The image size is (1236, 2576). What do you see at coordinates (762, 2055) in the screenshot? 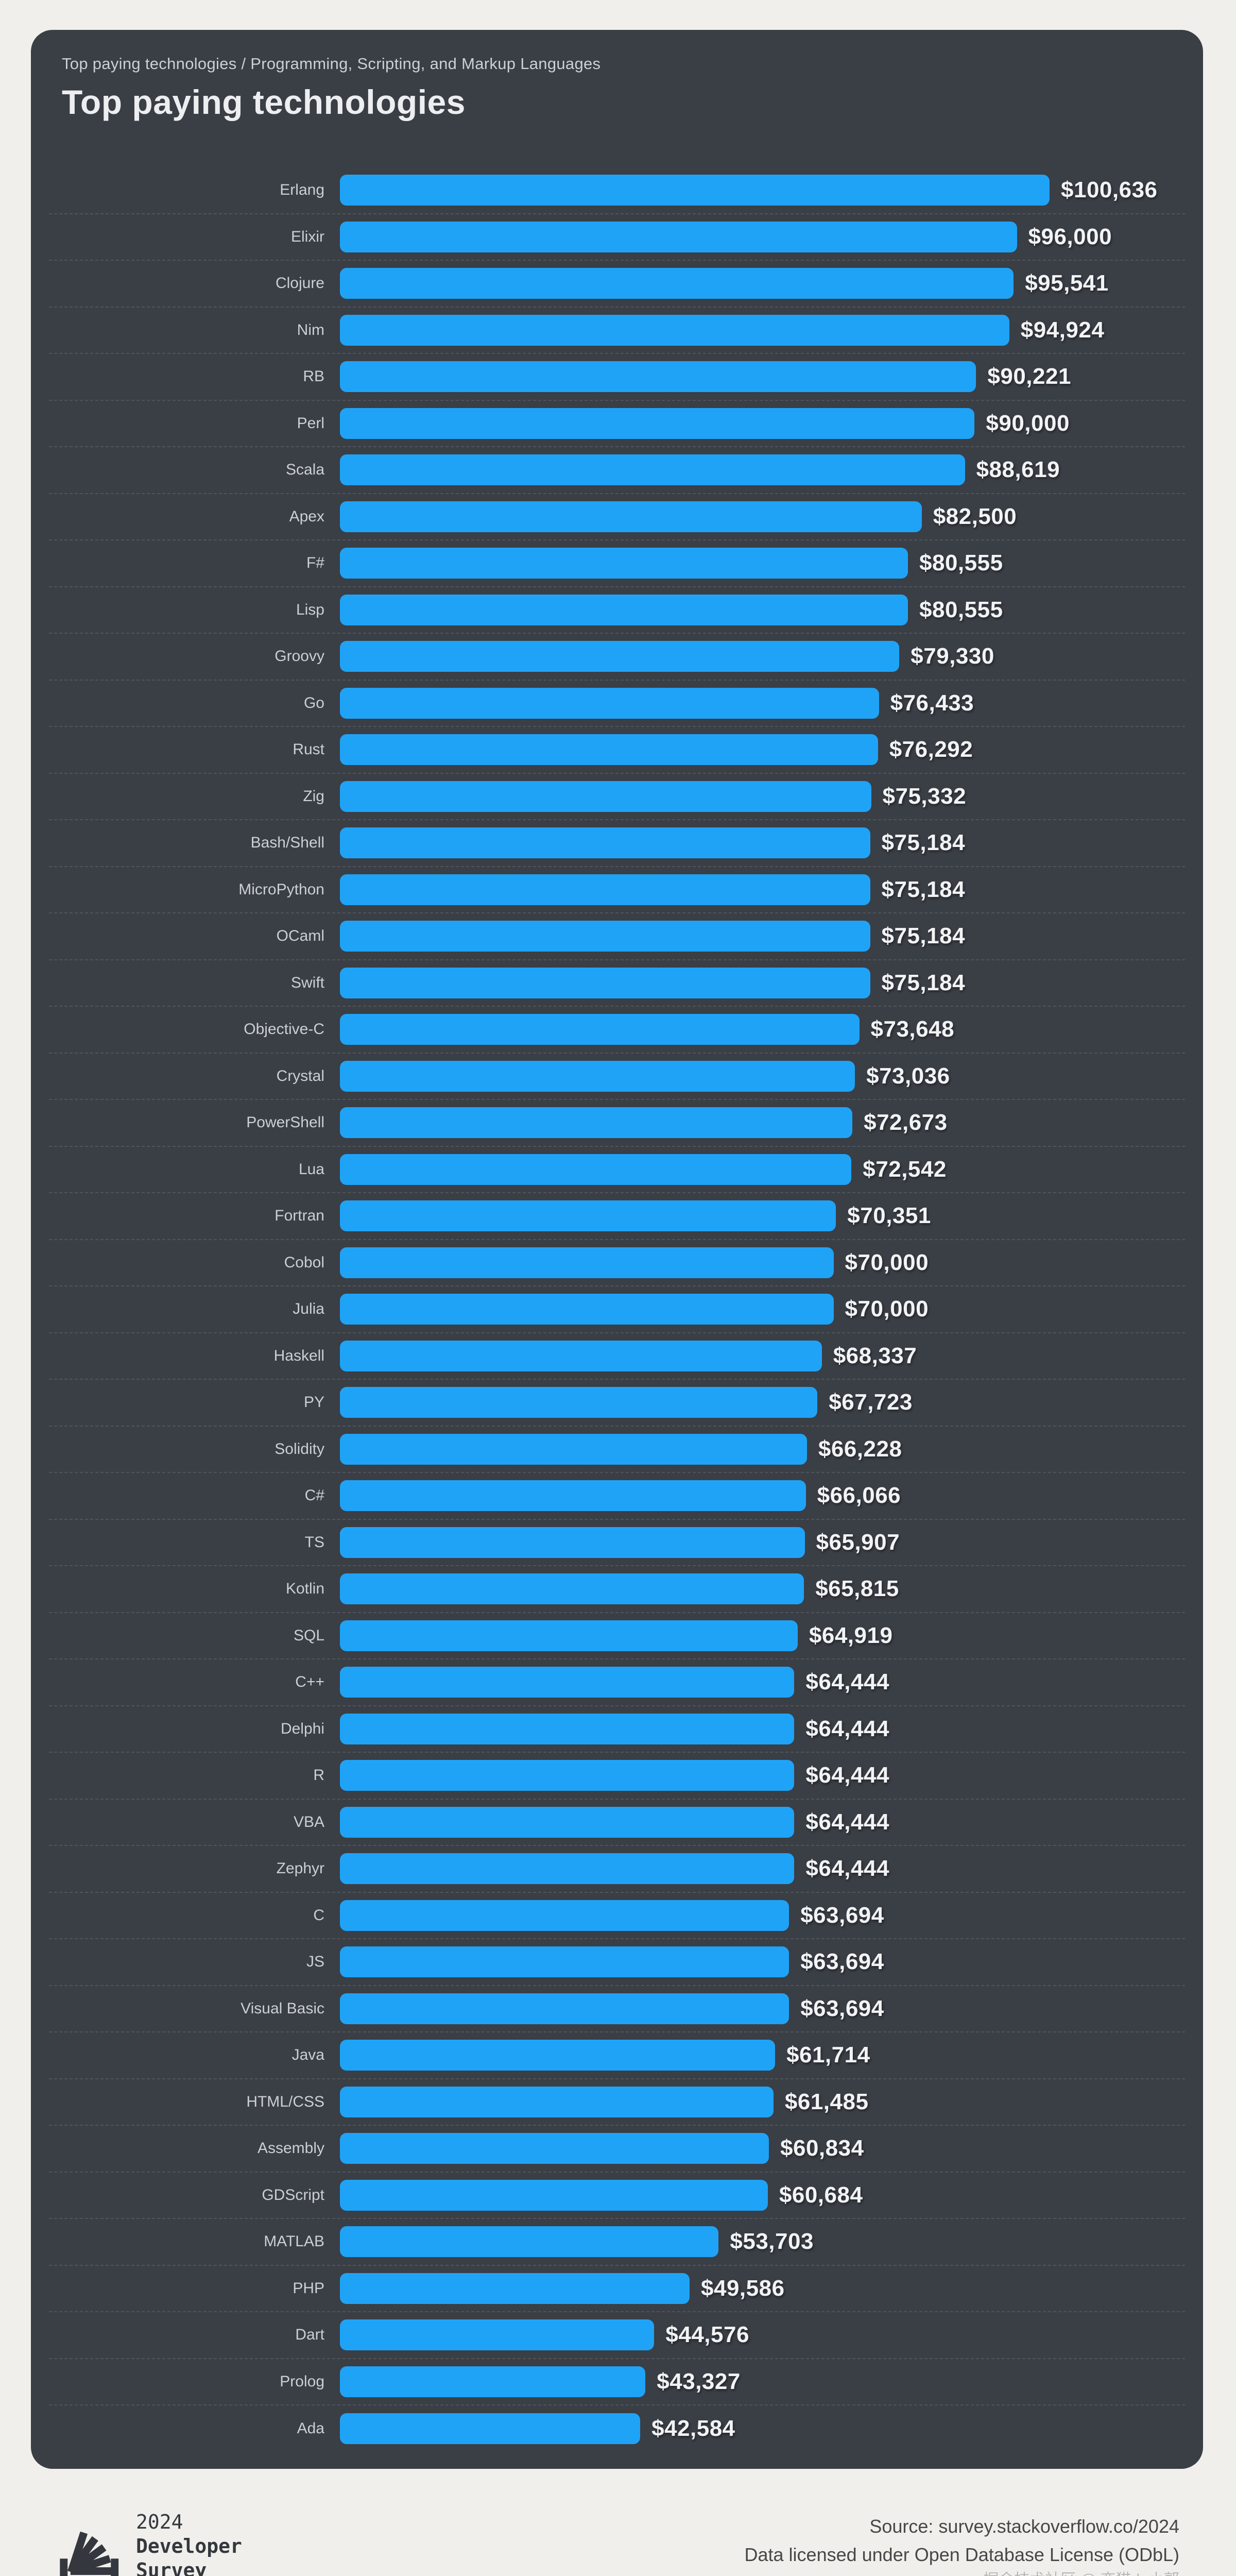
I see `bar-track: $61,714` at bounding box center [762, 2055].